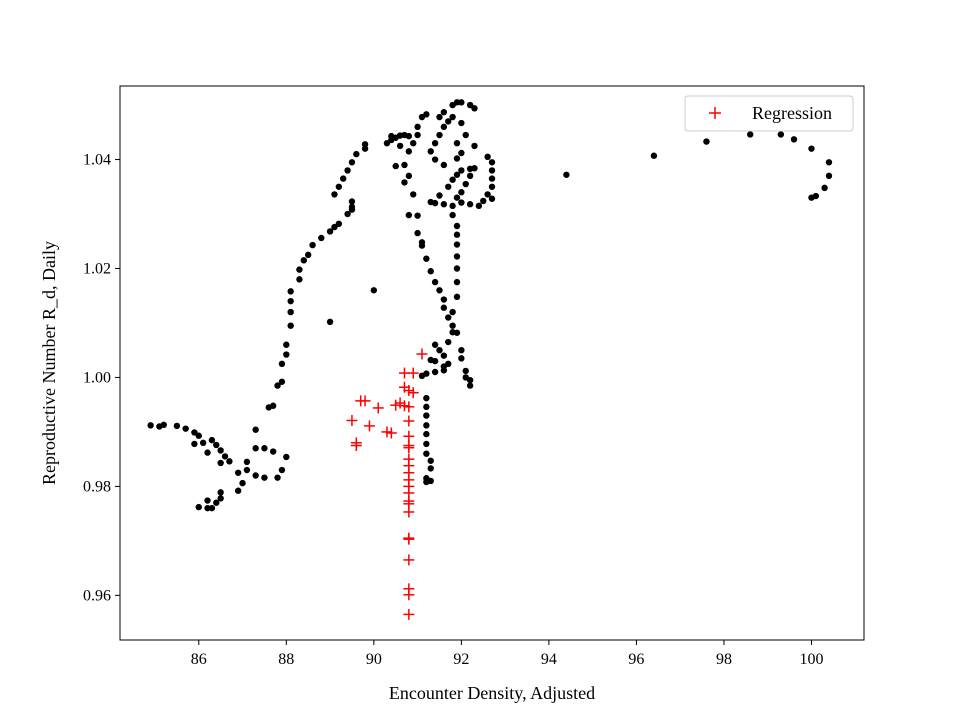 The width and height of the screenshot is (960, 720). I want to click on x-axis-label: Encounter Density, Adjusted, so click(492, 693).